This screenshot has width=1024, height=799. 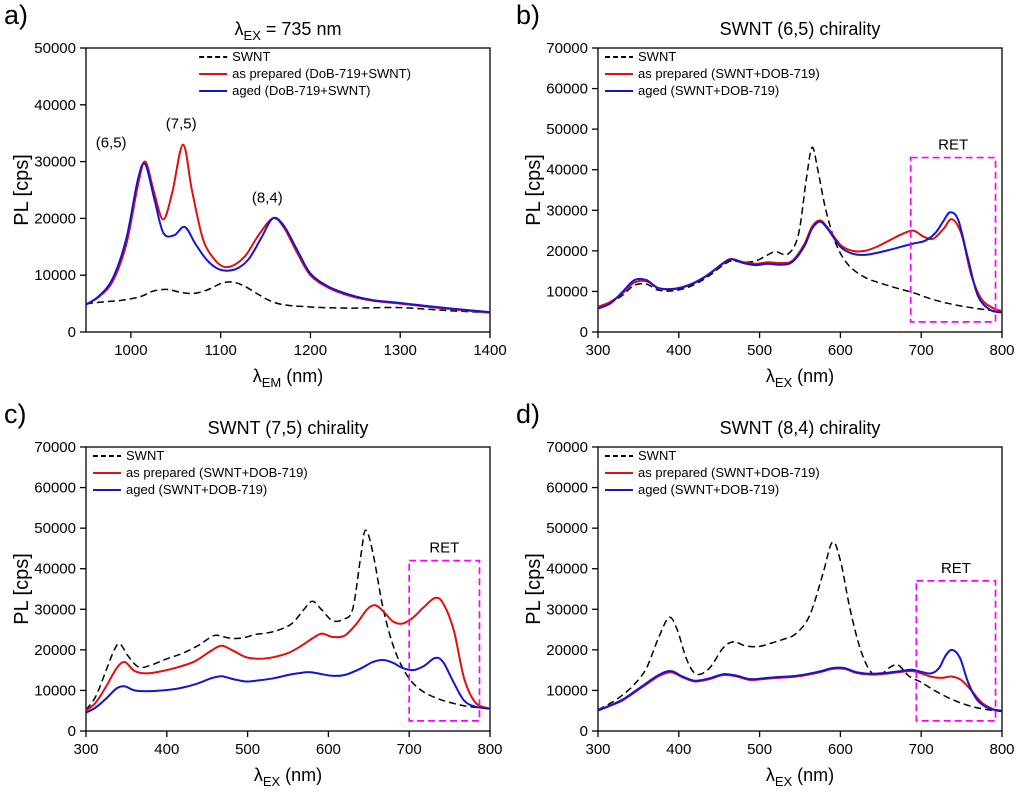 I want to click on x-tick-label: 1300, so click(x=400, y=350).